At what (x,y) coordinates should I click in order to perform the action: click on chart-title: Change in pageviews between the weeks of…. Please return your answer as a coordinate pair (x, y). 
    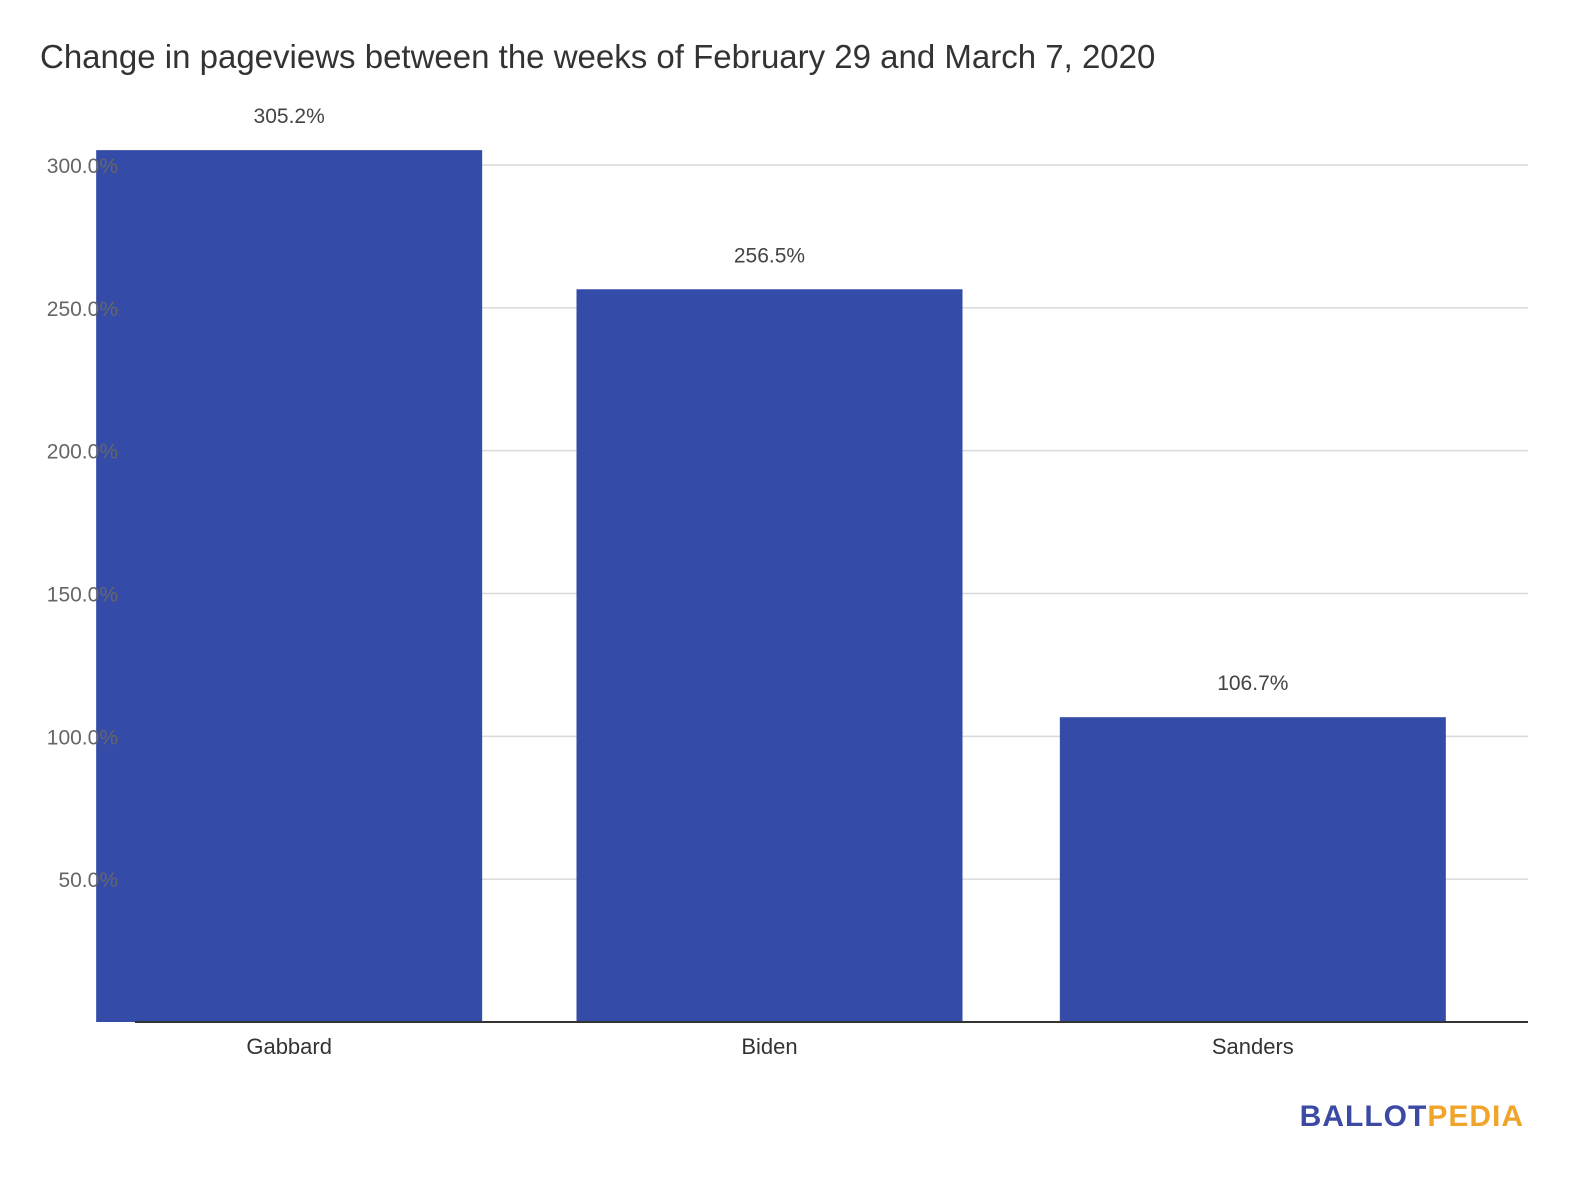
    Looking at the image, I should click on (598, 56).